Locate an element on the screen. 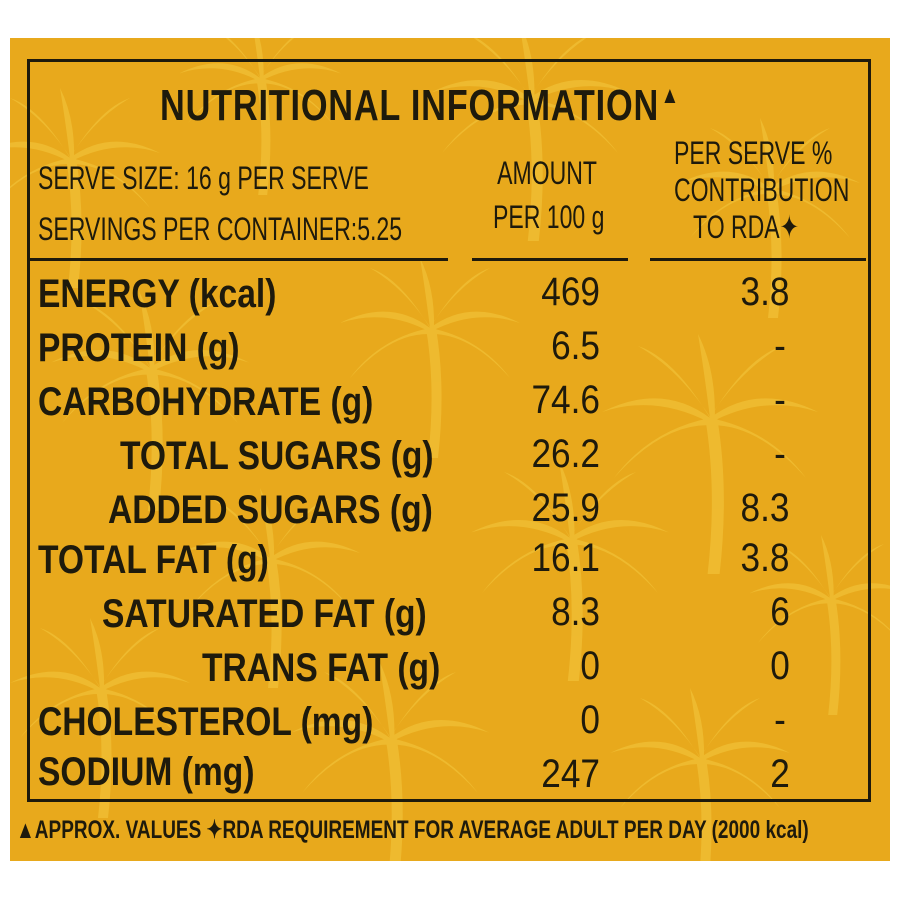 This screenshot has height=900, width=900. rda-header-line: CONTRIBUTION is located at coordinates (762, 190).